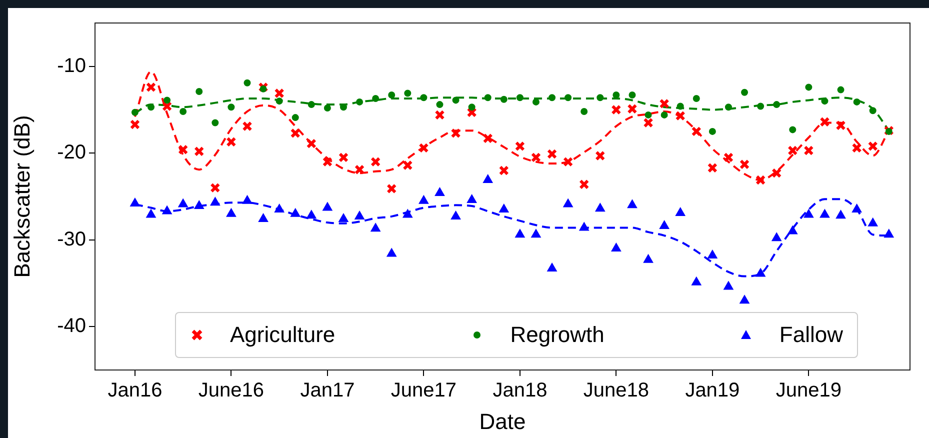 Image resolution: width=929 pixels, height=438 pixels. Describe the element at coordinates (616, 391) in the screenshot. I see `x-tick-label: June18` at that location.